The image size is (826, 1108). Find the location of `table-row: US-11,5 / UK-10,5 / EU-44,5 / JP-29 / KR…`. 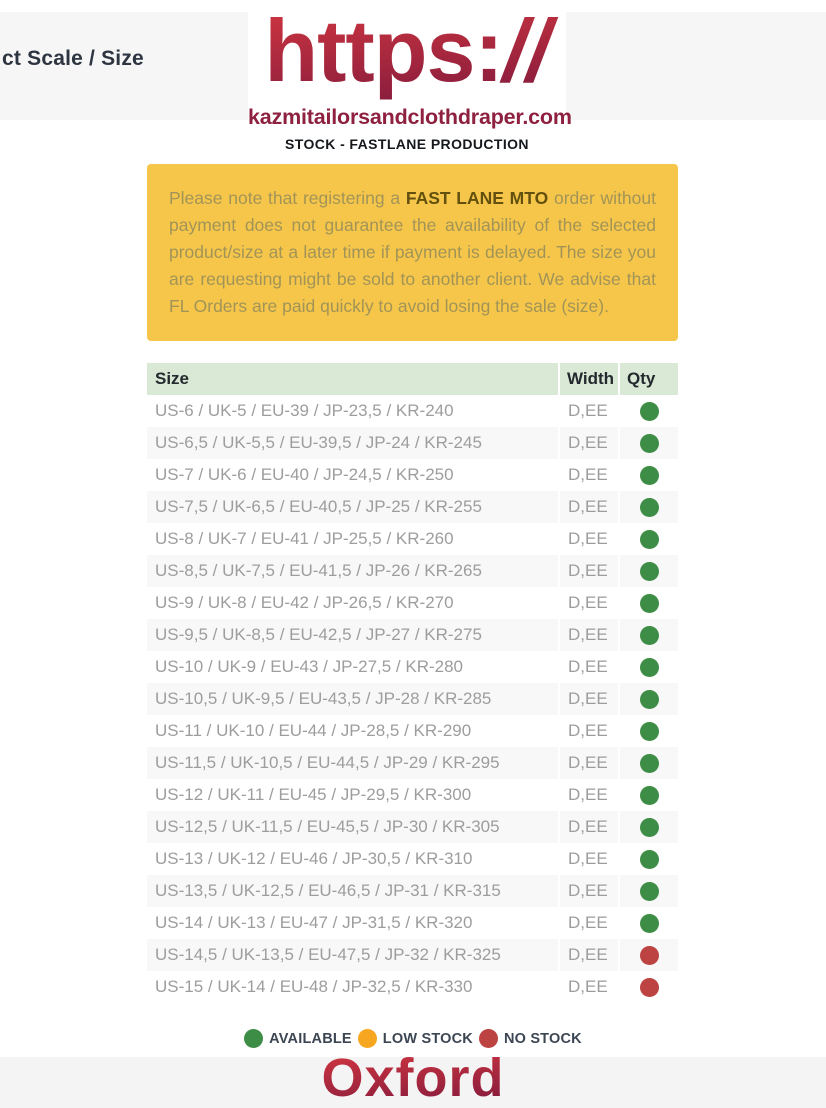

table-row: US-11,5 / UK-10,5 / EU-44,5 / JP-29 / KR… is located at coordinates (412, 763).